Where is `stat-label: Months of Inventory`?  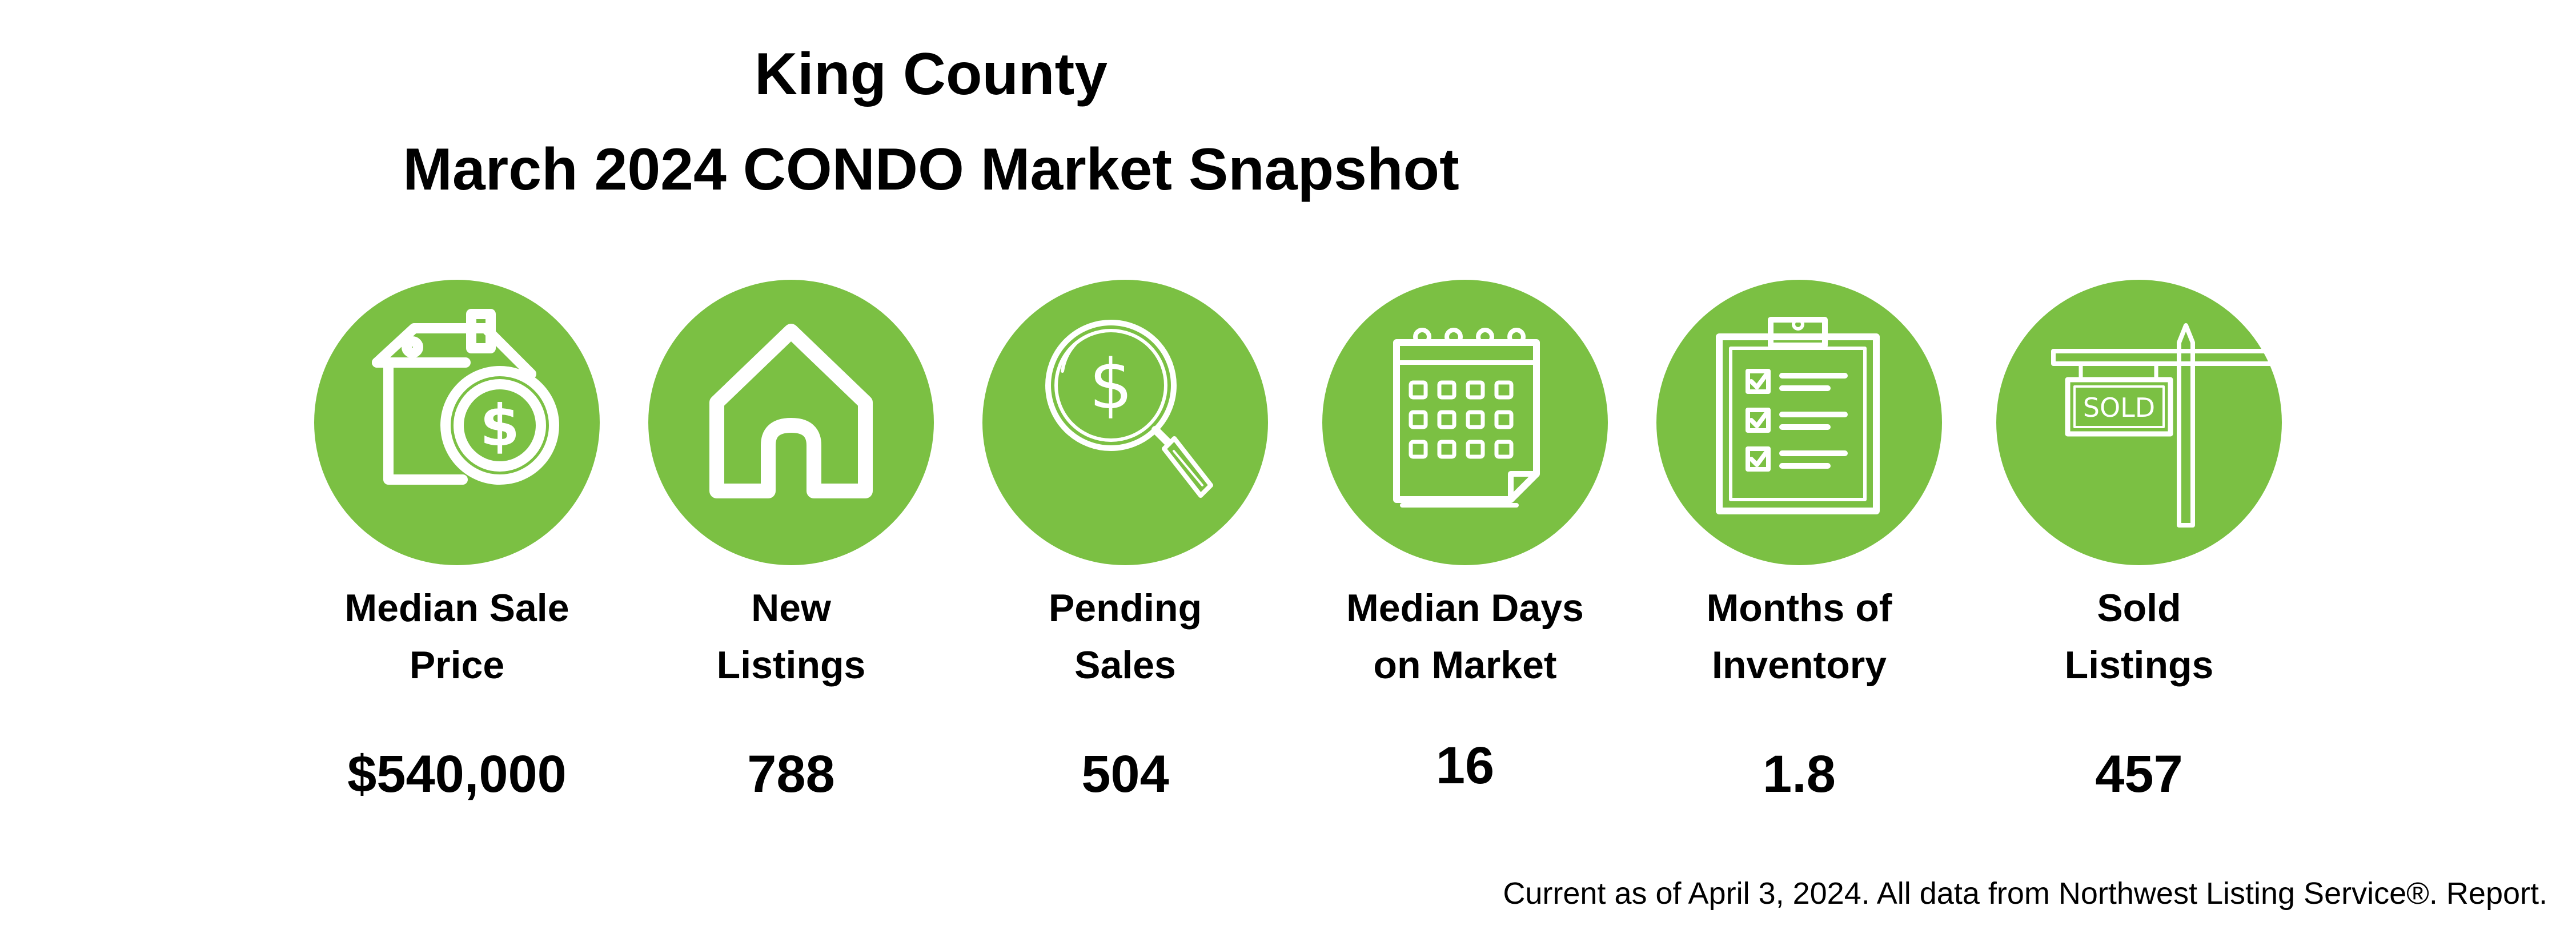
stat-label: Months of Inventory is located at coordinates (1799, 636).